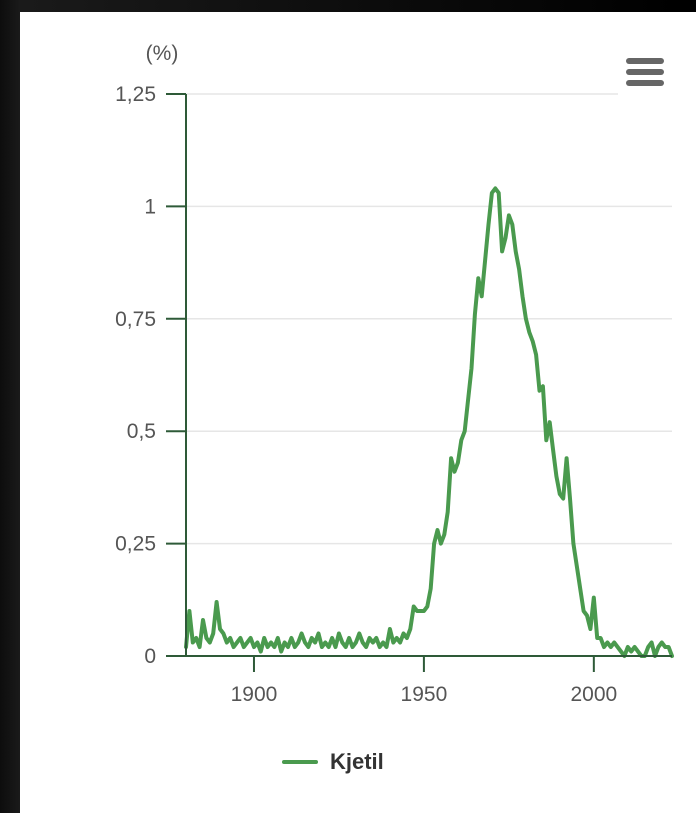  Describe the element at coordinates (150, 656) in the screenshot. I see `y-tick-label: 0` at that location.